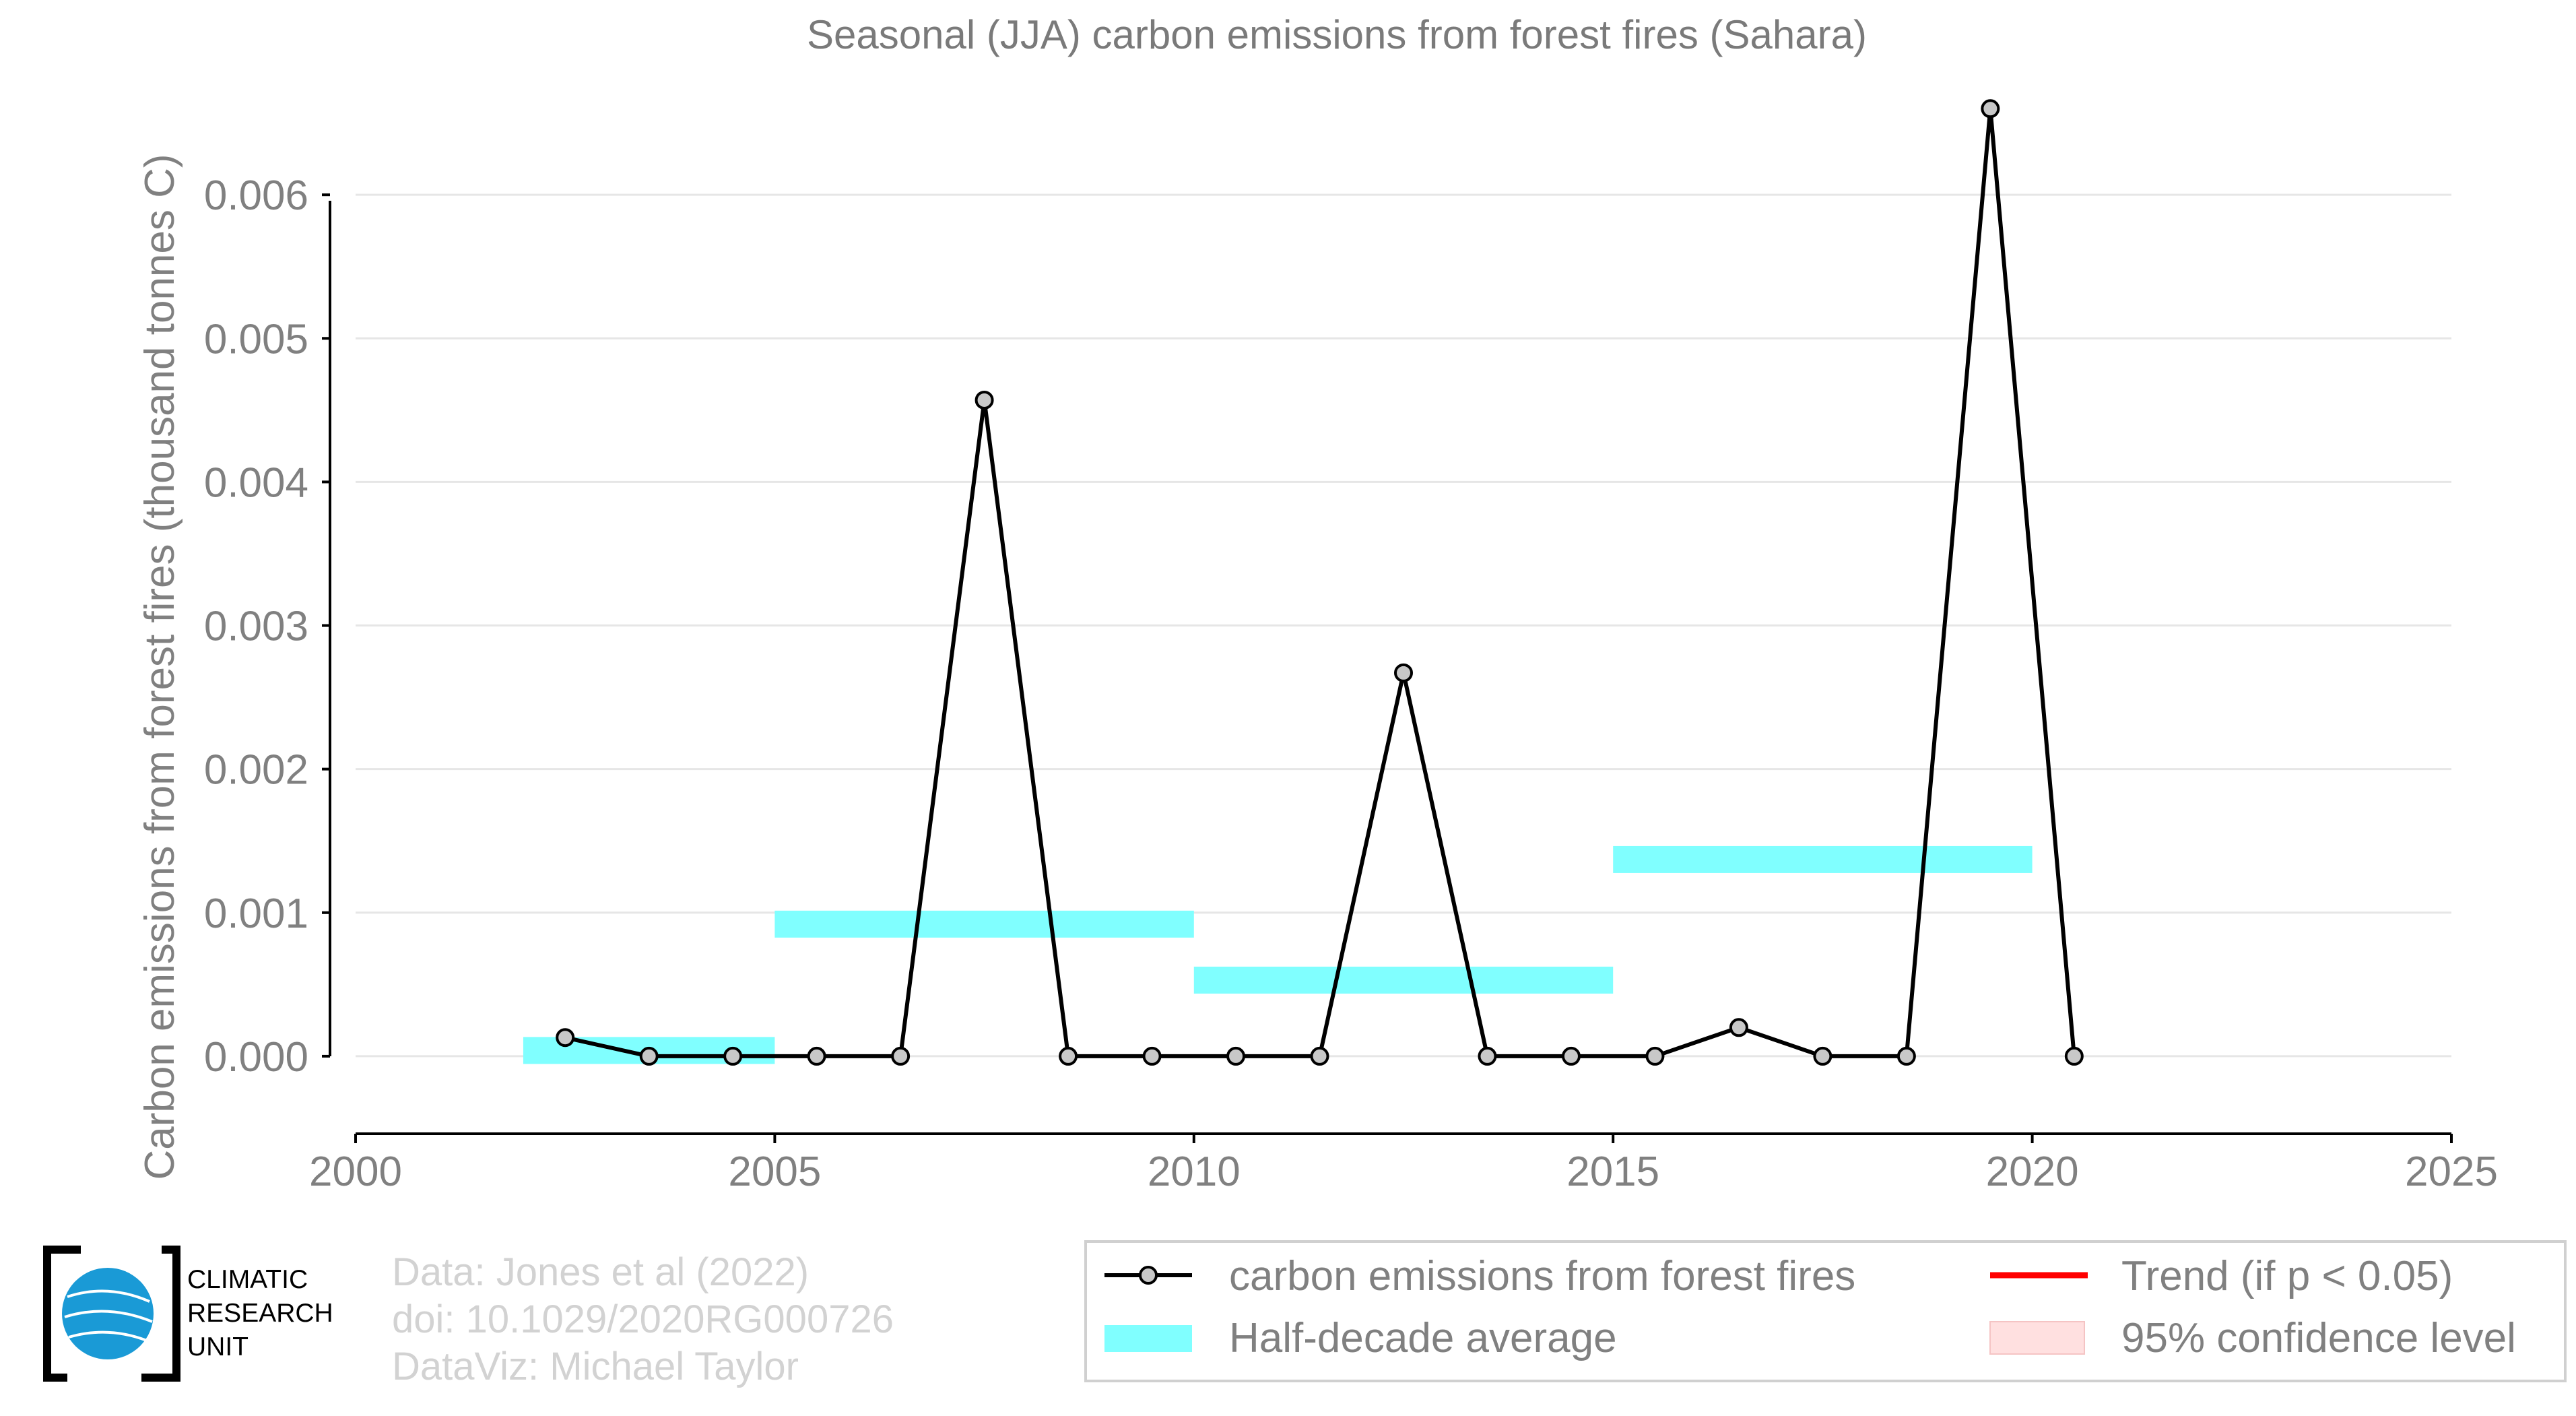  I want to click on globe-lines, so click(108, 1315).